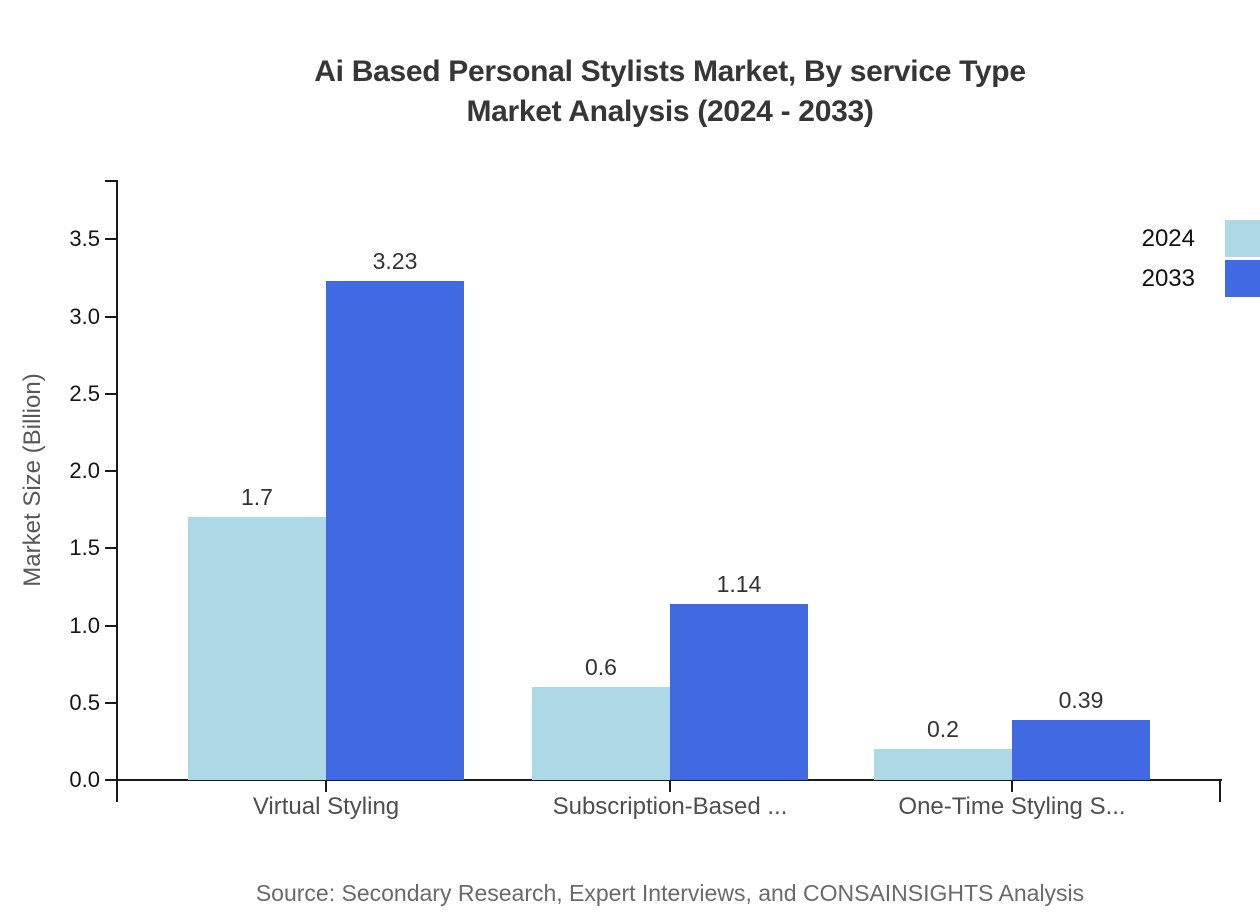 This screenshot has width=1260, height=920. I want to click on legend-label-2024: 2024, so click(1168, 238).